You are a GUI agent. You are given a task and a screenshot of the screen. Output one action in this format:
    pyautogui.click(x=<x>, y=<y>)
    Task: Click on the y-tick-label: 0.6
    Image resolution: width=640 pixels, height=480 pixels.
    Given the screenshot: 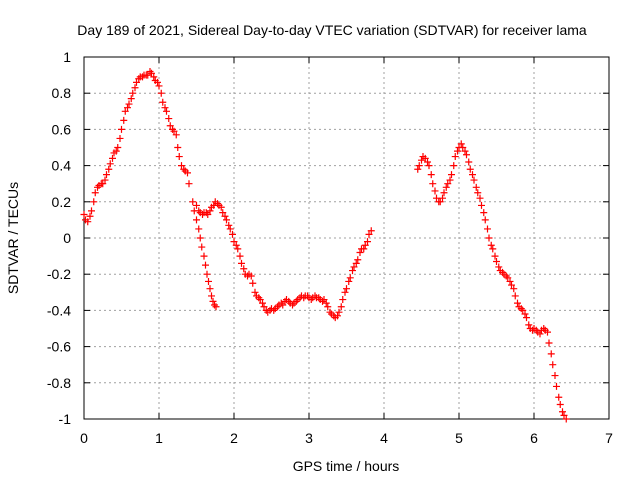 What is the action you would take?
    pyautogui.click(x=62, y=129)
    